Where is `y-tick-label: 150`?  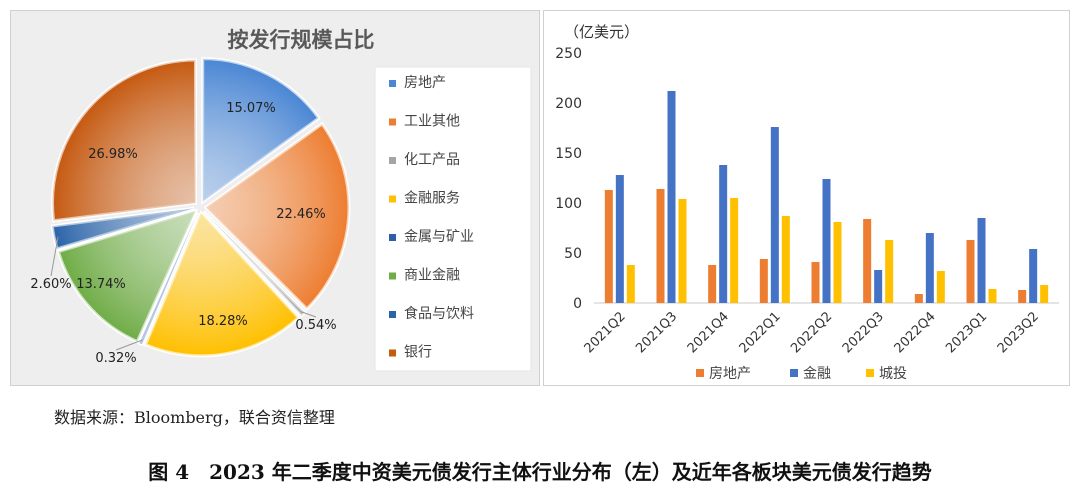 y-tick-label: 150 is located at coordinates (568, 154).